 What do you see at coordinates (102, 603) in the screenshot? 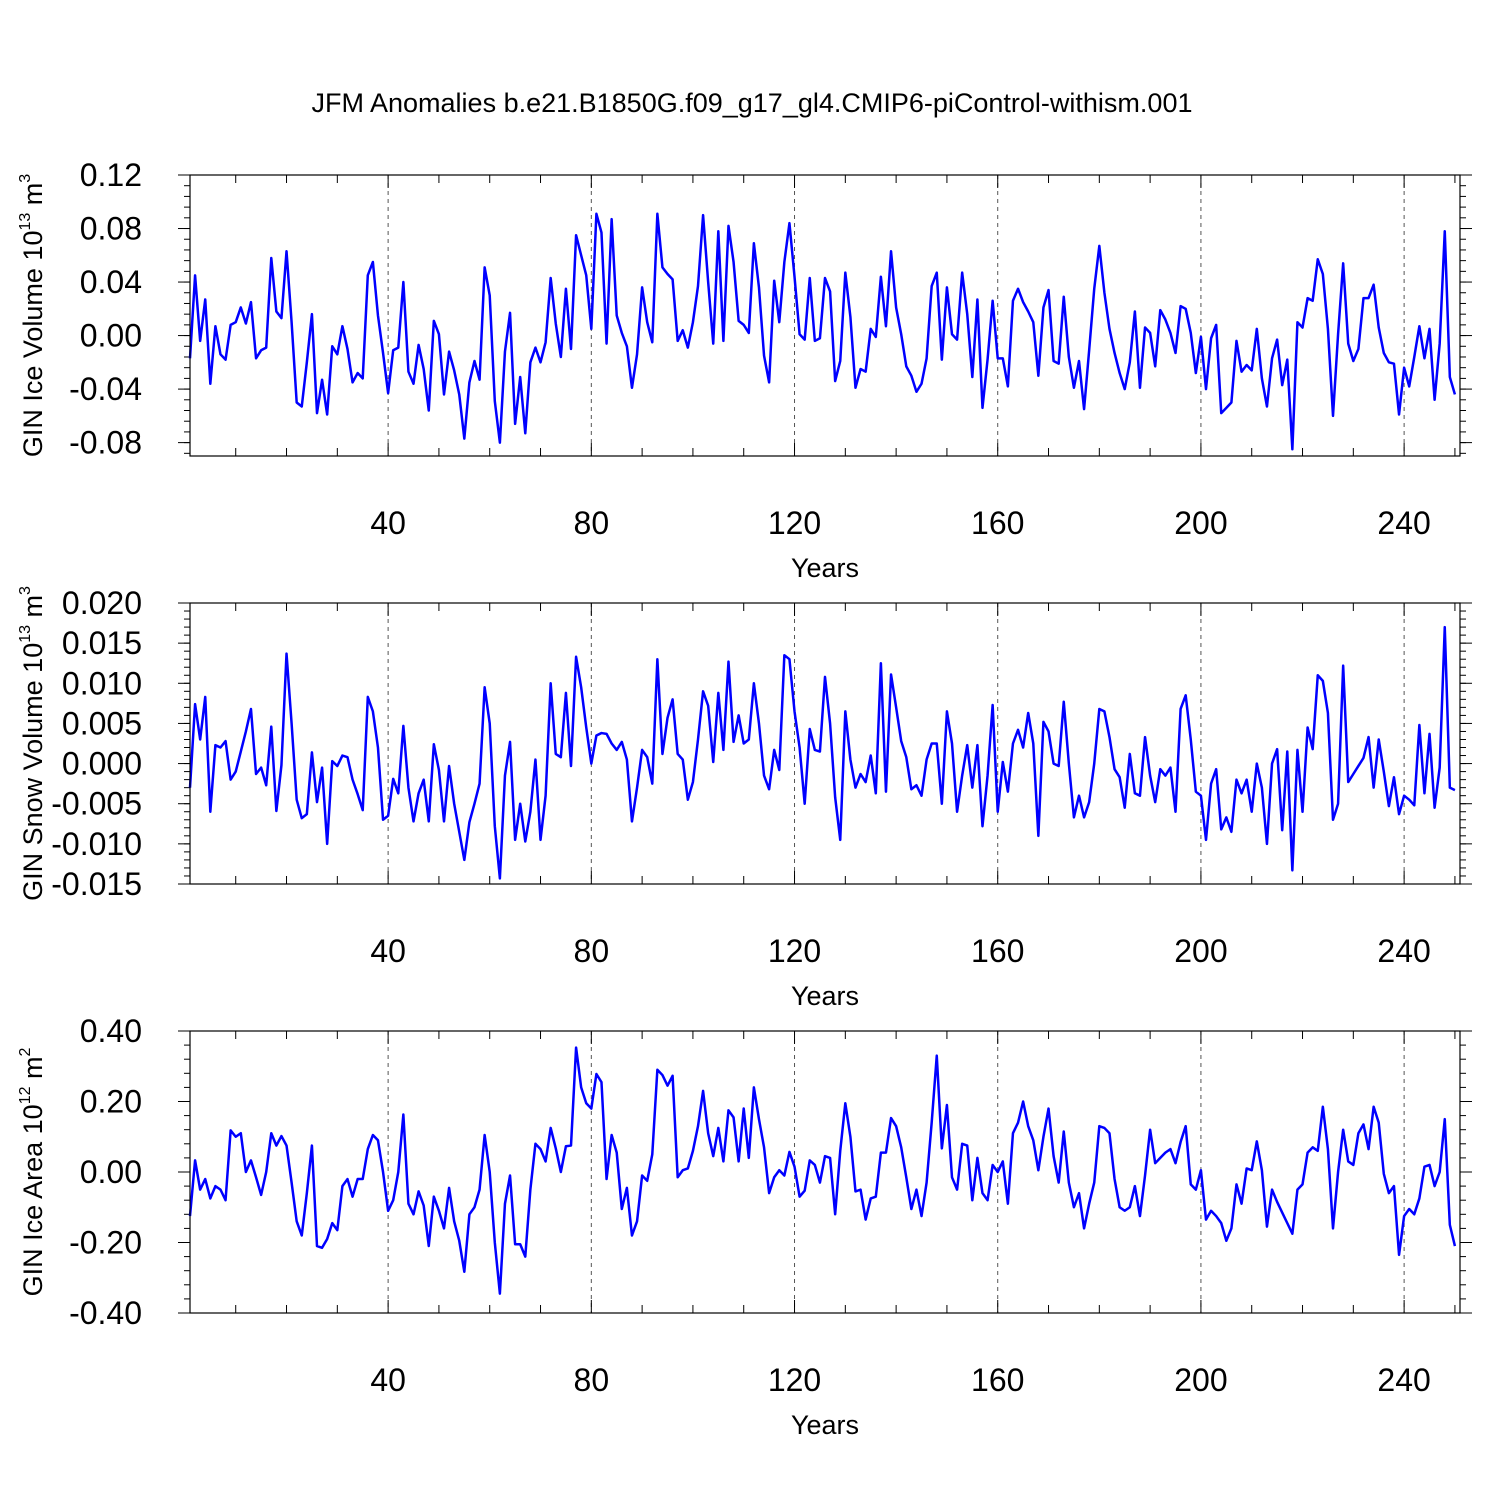
I see `y-tick-label: 0.020` at bounding box center [102, 603].